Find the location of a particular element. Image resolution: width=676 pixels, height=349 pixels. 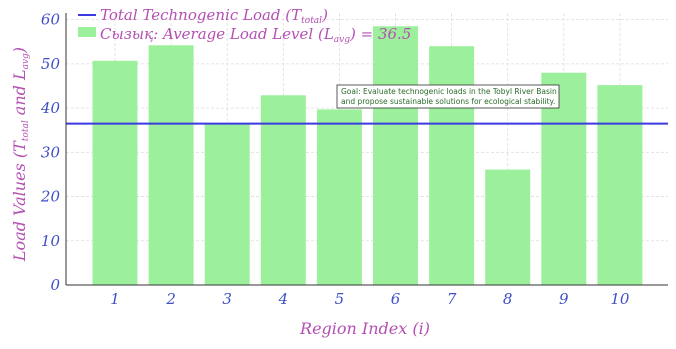

x-tick-label: 2 is located at coordinates (170, 299).